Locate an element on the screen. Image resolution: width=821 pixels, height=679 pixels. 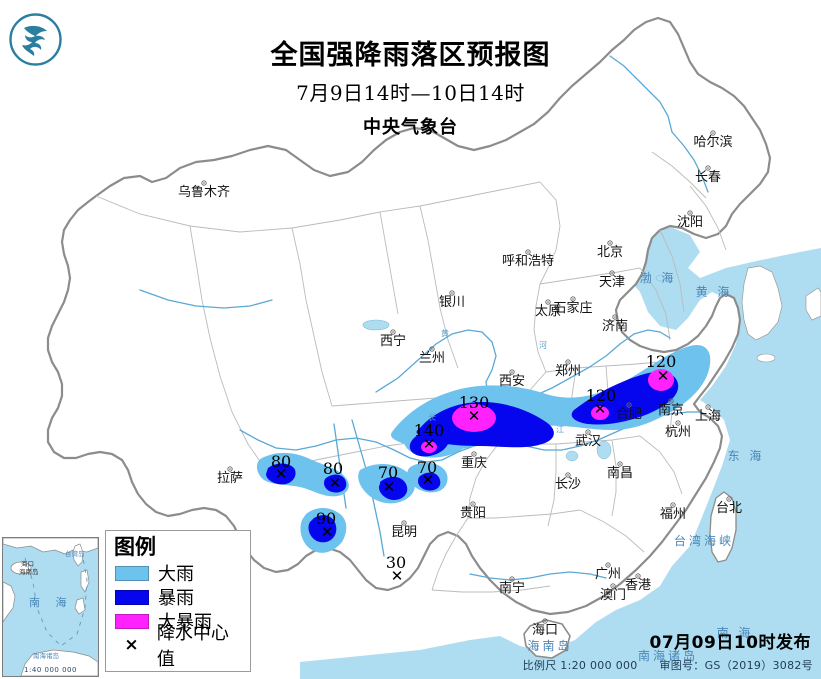
cma-dragon-logo-icon is located at coordinates (35, 39).